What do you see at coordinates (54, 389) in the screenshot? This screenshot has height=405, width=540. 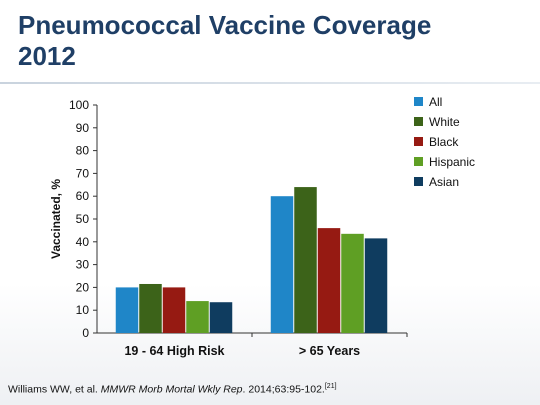 I see `citation-authors: Williams WW, et al.` at bounding box center [54, 389].